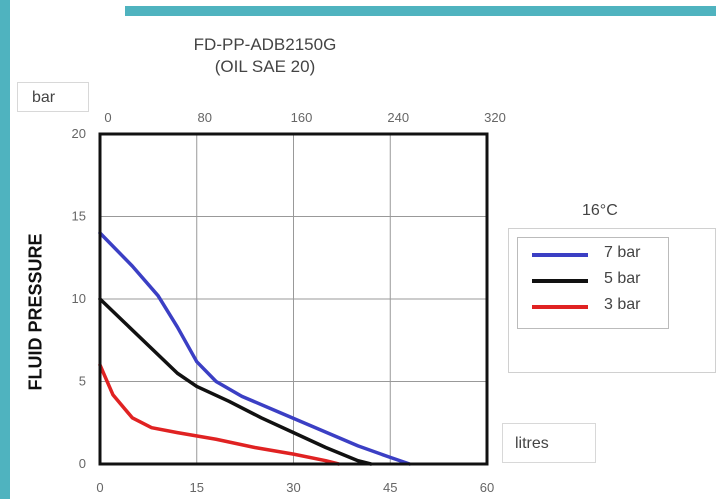 The width and height of the screenshot is (716, 499). I want to click on legend-box: 7 bar 5 bar 3 bar, so click(593, 283).